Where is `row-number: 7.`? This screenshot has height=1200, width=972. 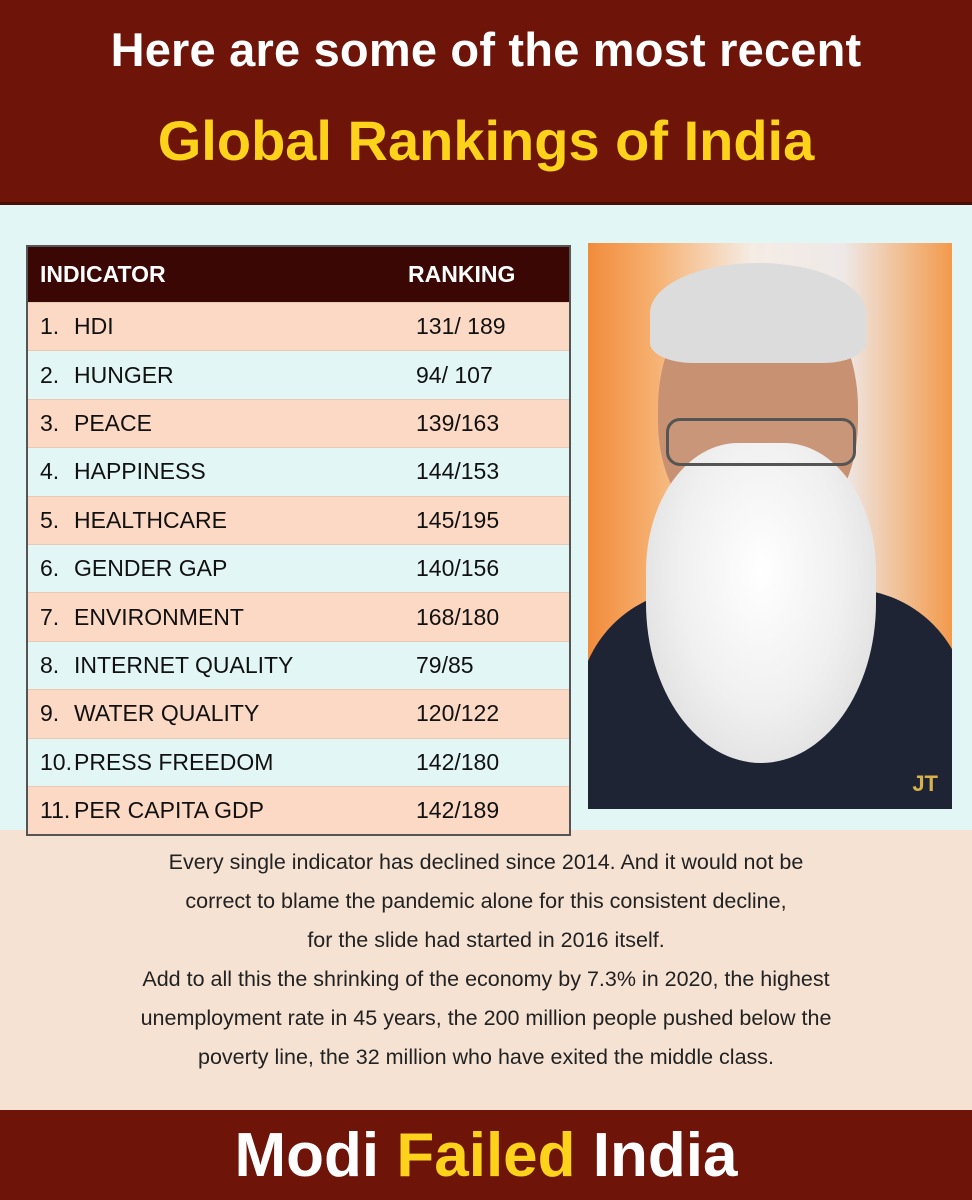 row-number: 7. is located at coordinates (50, 616).